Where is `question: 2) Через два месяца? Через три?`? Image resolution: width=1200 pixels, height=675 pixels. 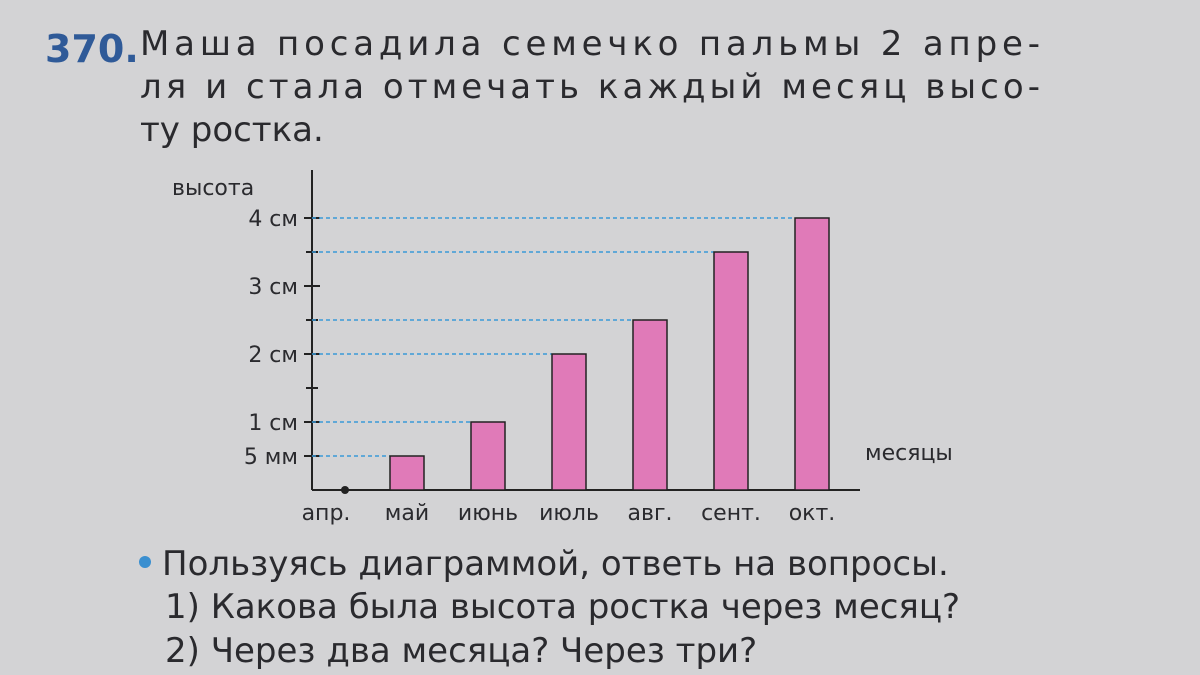 question: 2) Через два месяца? Через три? is located at coordinates (461, 651).